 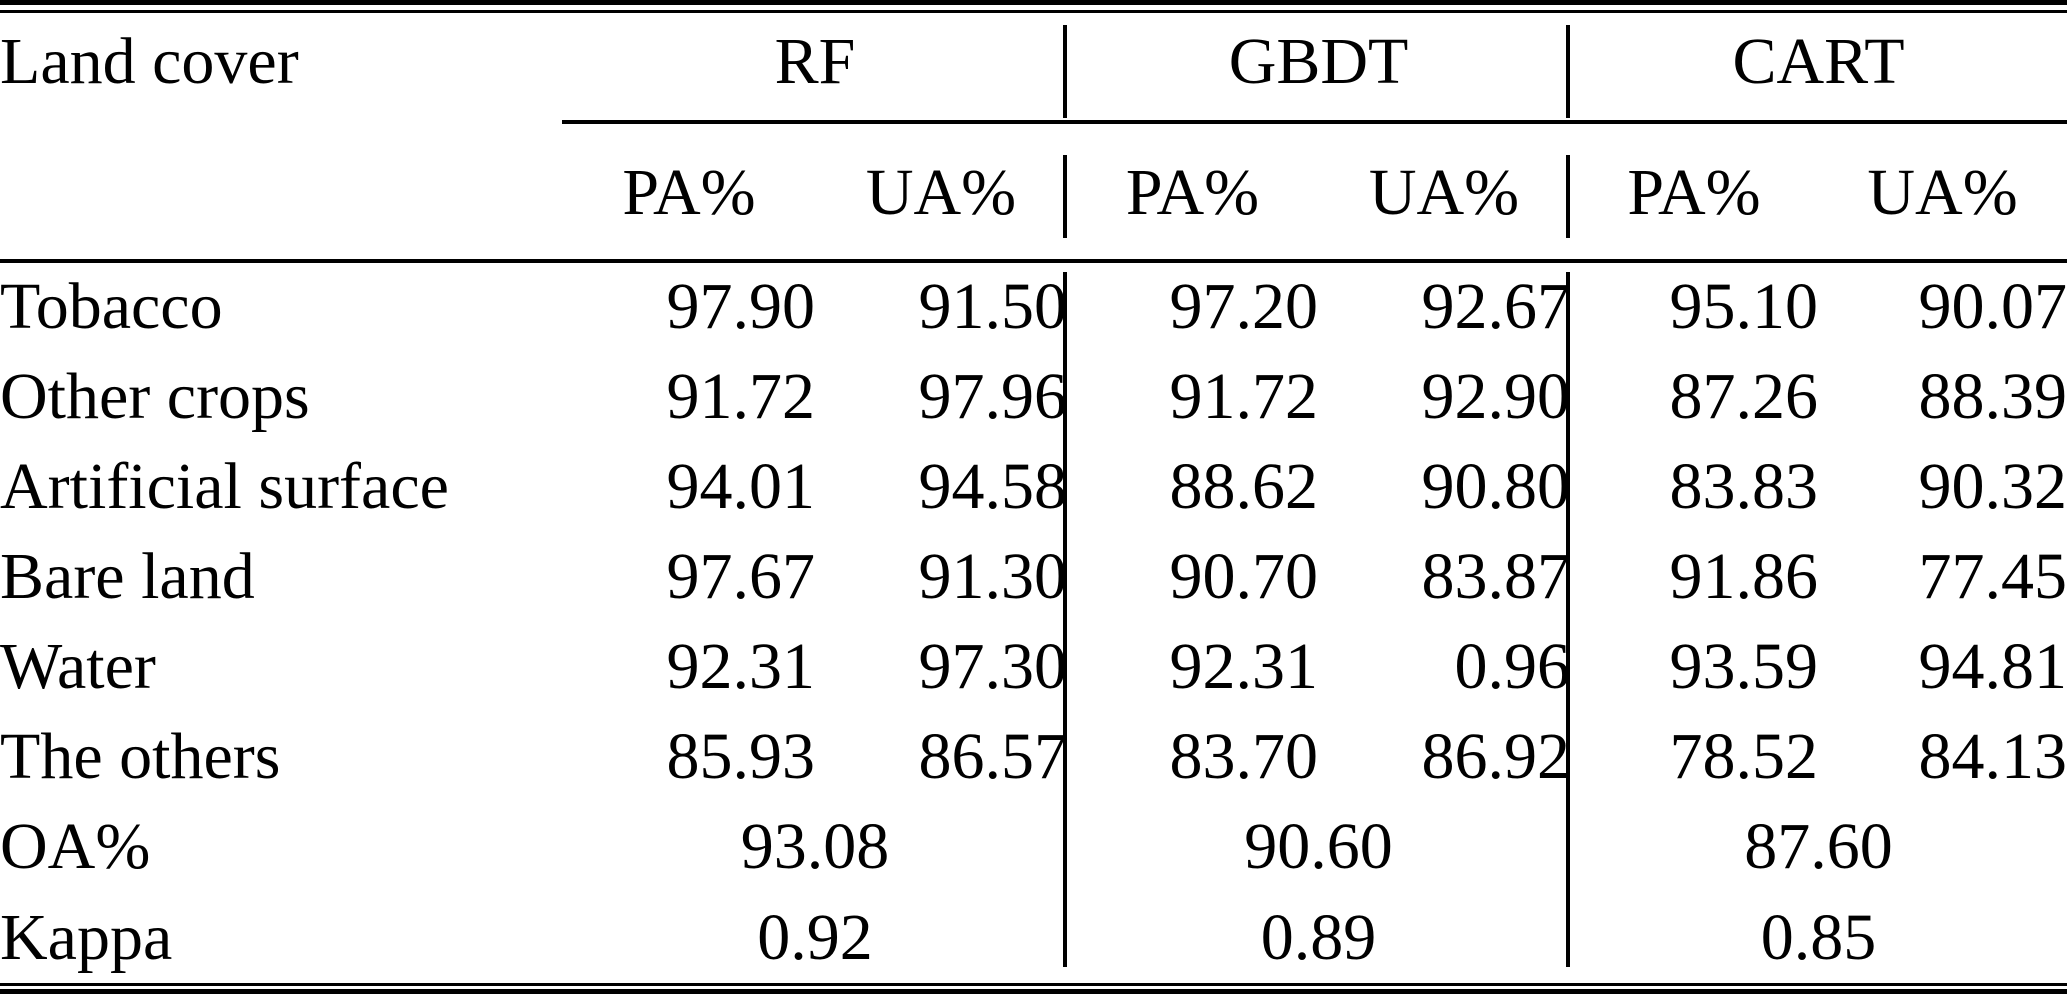 I want to click on vertical-separator-gbdt-cart-header1, so click(x=1568, y=71).